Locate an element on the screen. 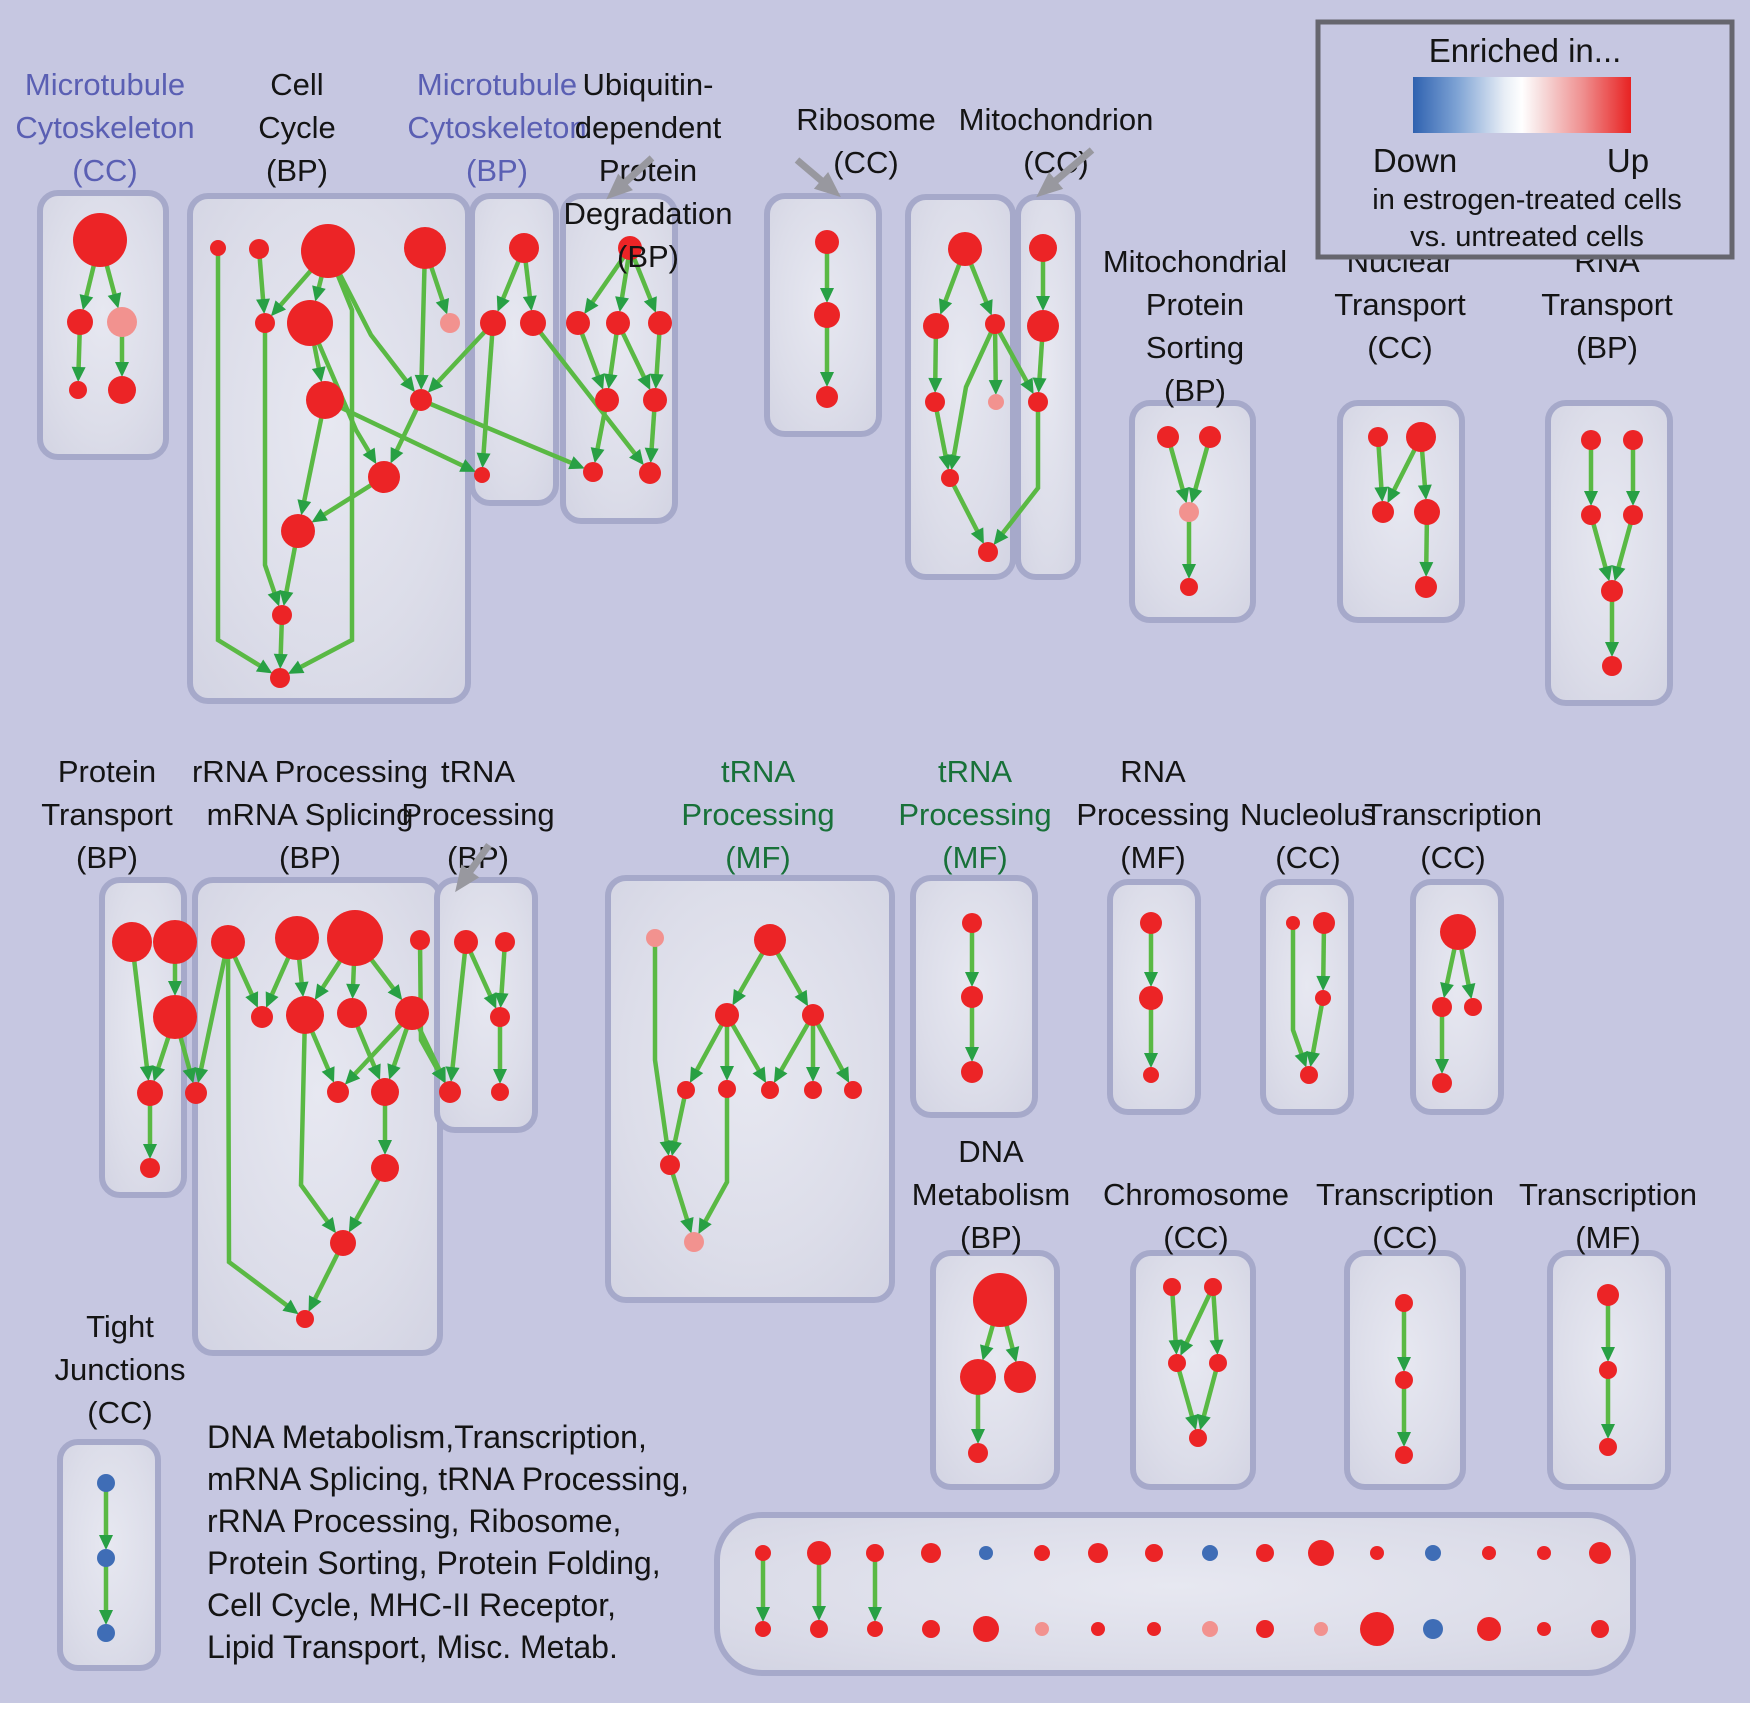  group-label-chromosome-cc: Chromosome (CC) is located at coordinates (1196, 1216).